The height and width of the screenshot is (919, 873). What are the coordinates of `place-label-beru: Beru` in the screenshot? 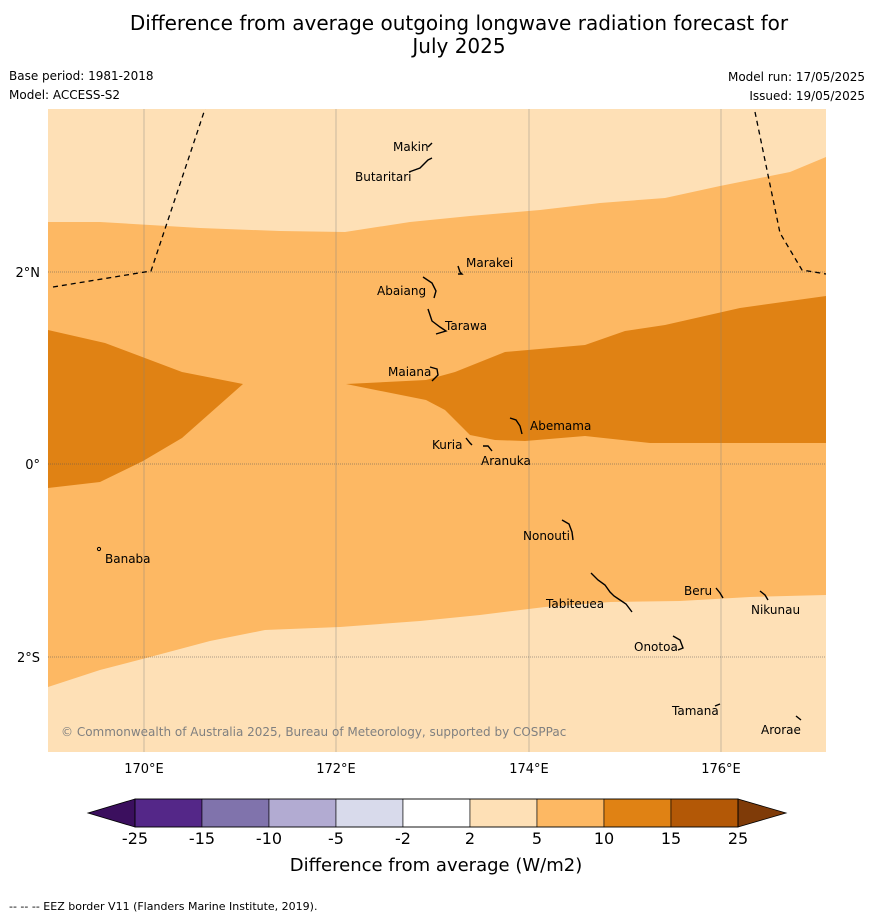 It's located at (698, 591).